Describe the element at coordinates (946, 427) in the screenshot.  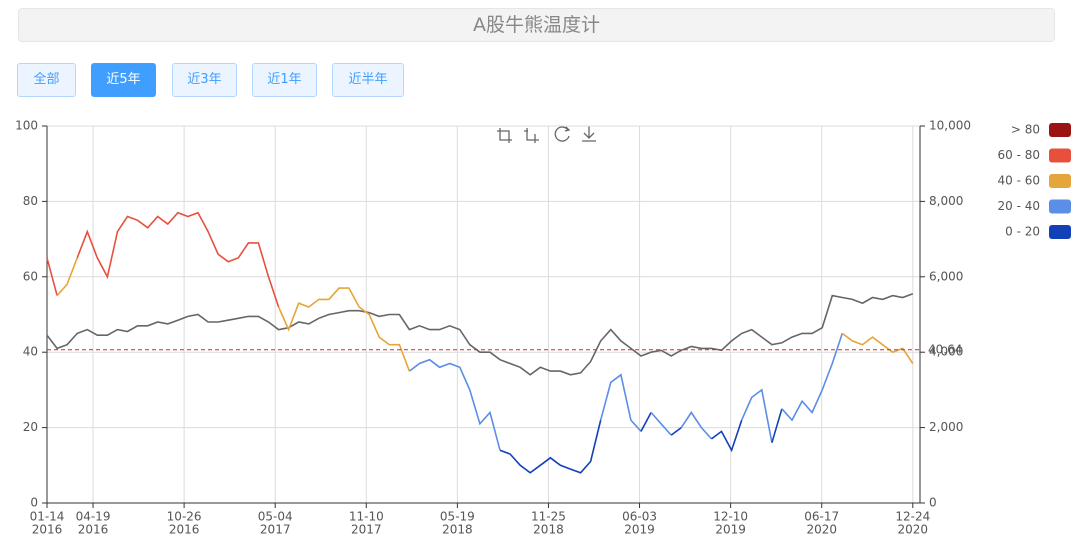
I see `y2-tick-label: 2,000` at that location.